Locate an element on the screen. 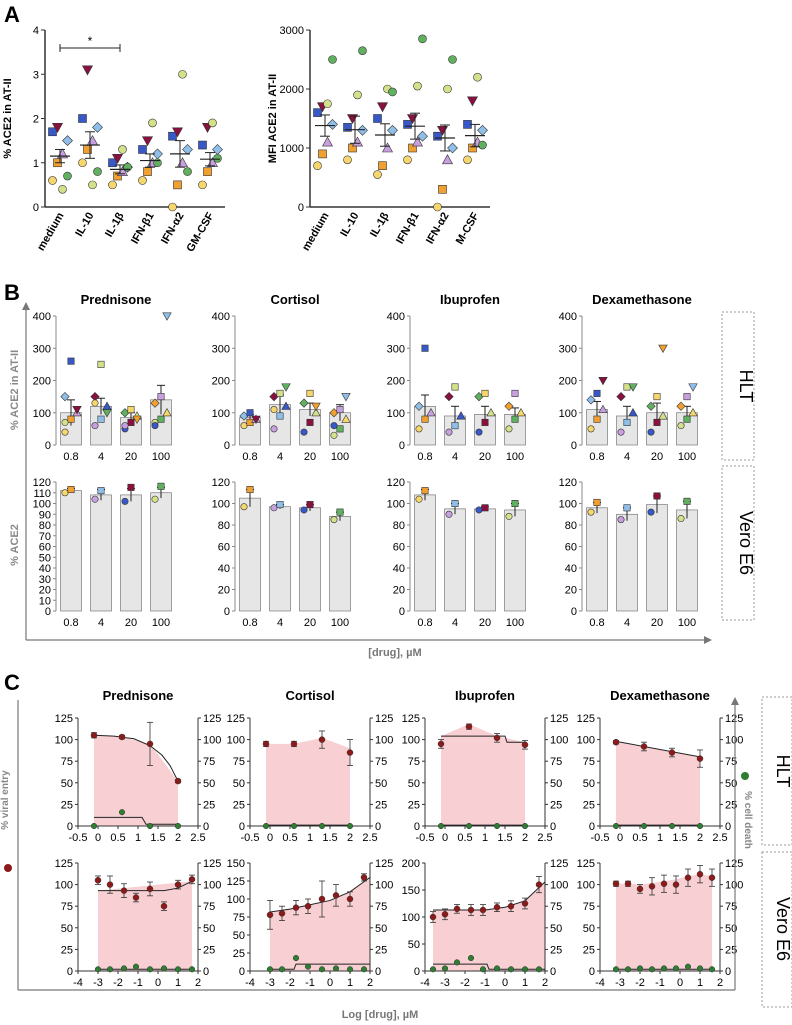 This screenshot has height=1025, width=792. y-tick-label: 40 is located at coordinates (224, 569).